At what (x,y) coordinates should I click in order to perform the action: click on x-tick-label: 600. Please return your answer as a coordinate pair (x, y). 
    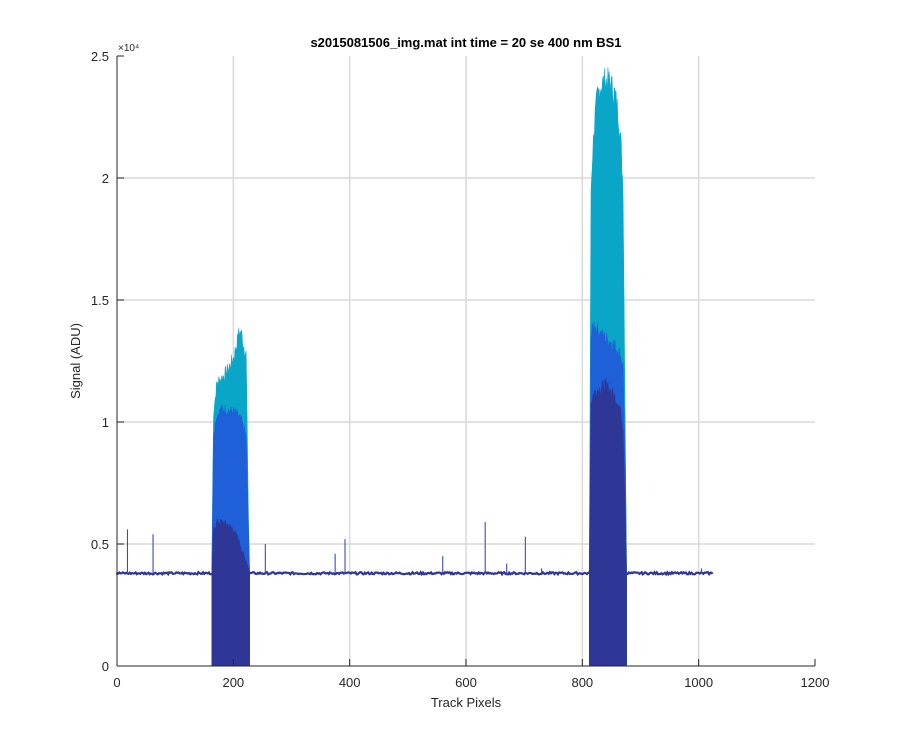
    Looking at the image, I should click on (466, 682).